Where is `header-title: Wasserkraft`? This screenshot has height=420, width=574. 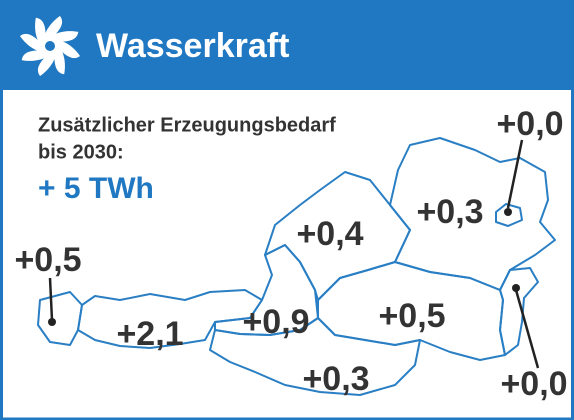 header-title: Wasserkraft is located at coordinates (192, 46).